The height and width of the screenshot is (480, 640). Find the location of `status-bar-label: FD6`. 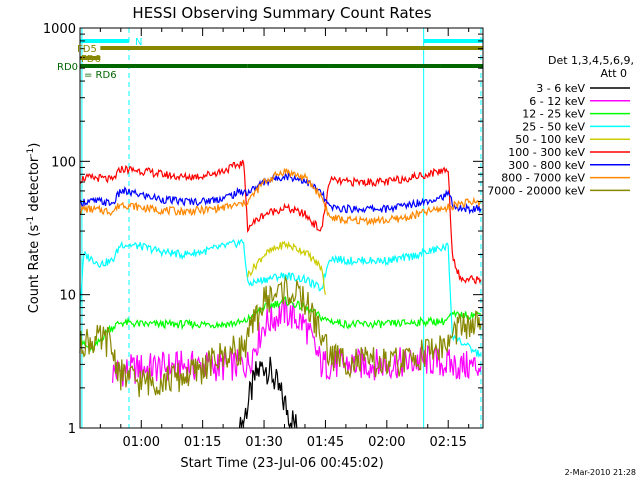

status-bar-label: FD6 is located at coordinates (91, 59).